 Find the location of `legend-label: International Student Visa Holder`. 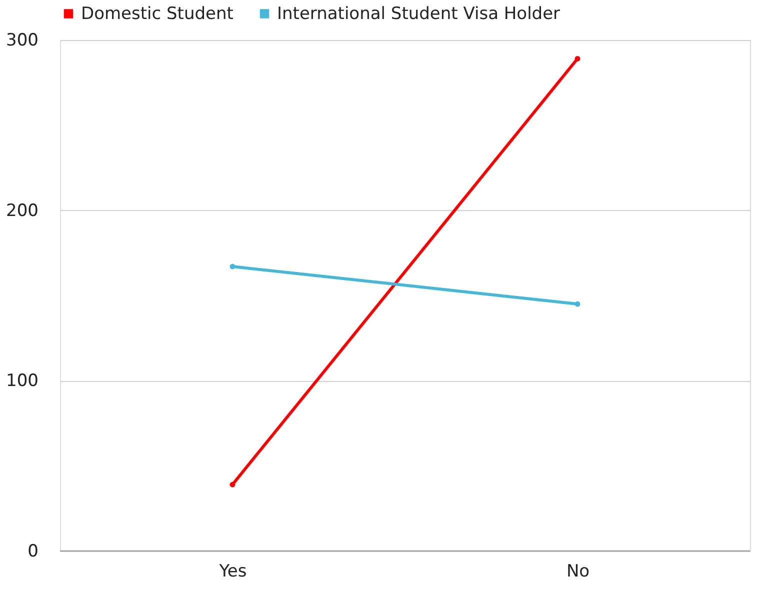

legend-label: International Student Visa Holder is located at coordinates (418, 14).